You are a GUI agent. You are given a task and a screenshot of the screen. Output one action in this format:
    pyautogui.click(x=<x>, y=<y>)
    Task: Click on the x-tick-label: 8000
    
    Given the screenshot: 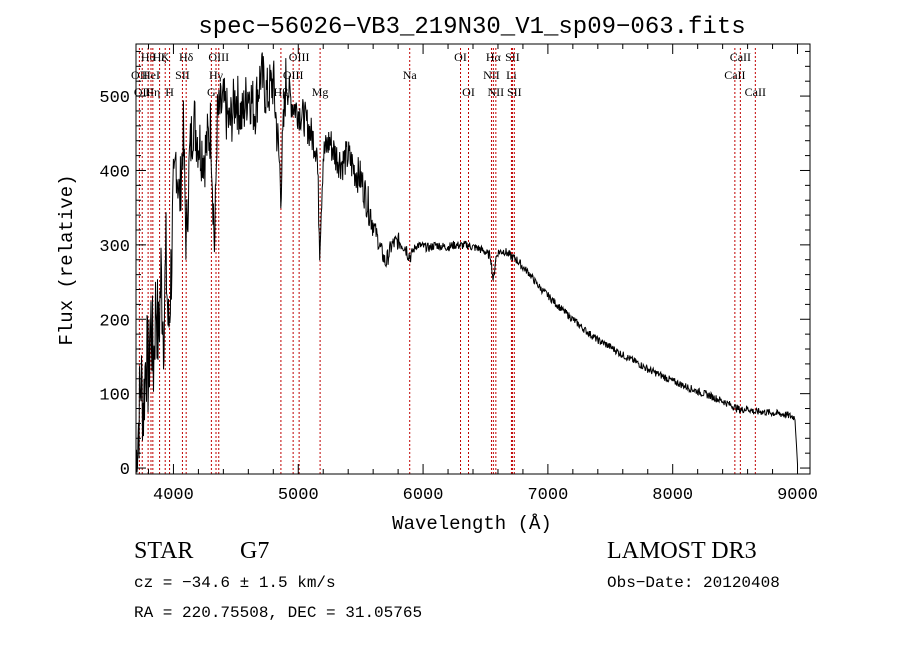 What is the action you would take?
    pyautogui.click(x=672, y=495)
    